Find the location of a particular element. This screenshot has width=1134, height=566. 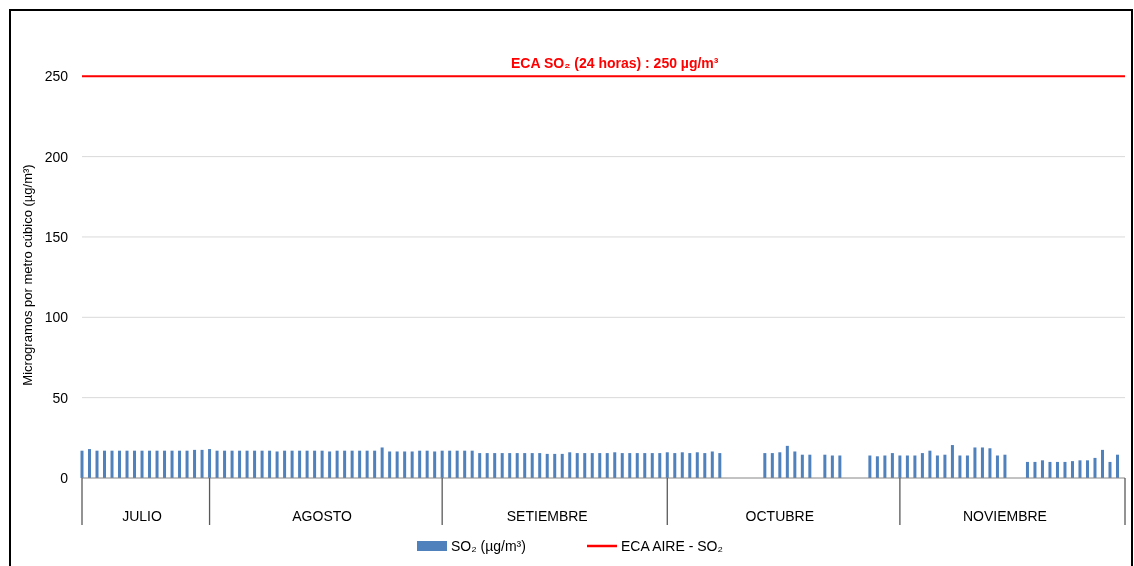

y-tick-label: 200 is located at coordinates (56, 156).